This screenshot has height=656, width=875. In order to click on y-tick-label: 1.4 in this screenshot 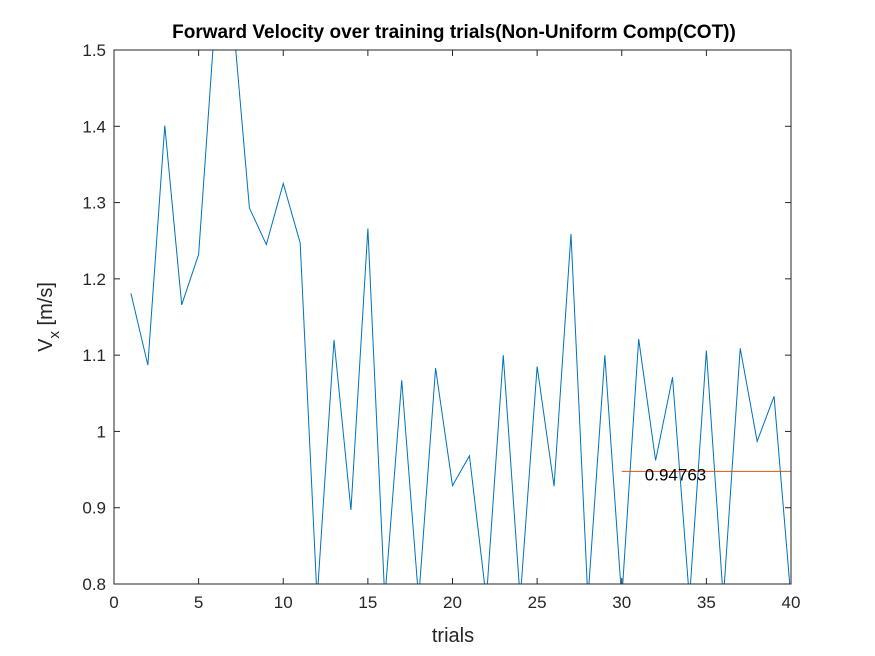, I will do `click(94, 126)`.